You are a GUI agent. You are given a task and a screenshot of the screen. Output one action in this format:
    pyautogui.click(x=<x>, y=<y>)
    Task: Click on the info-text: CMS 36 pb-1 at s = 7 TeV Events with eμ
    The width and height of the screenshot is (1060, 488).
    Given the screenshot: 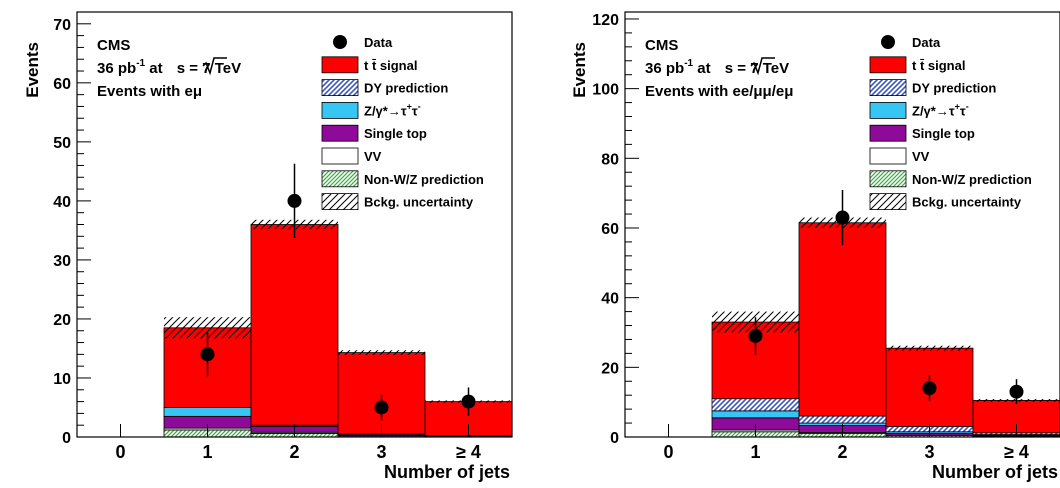 What is the action you would take?
    pyautogui.click(x=169, y=68)
    